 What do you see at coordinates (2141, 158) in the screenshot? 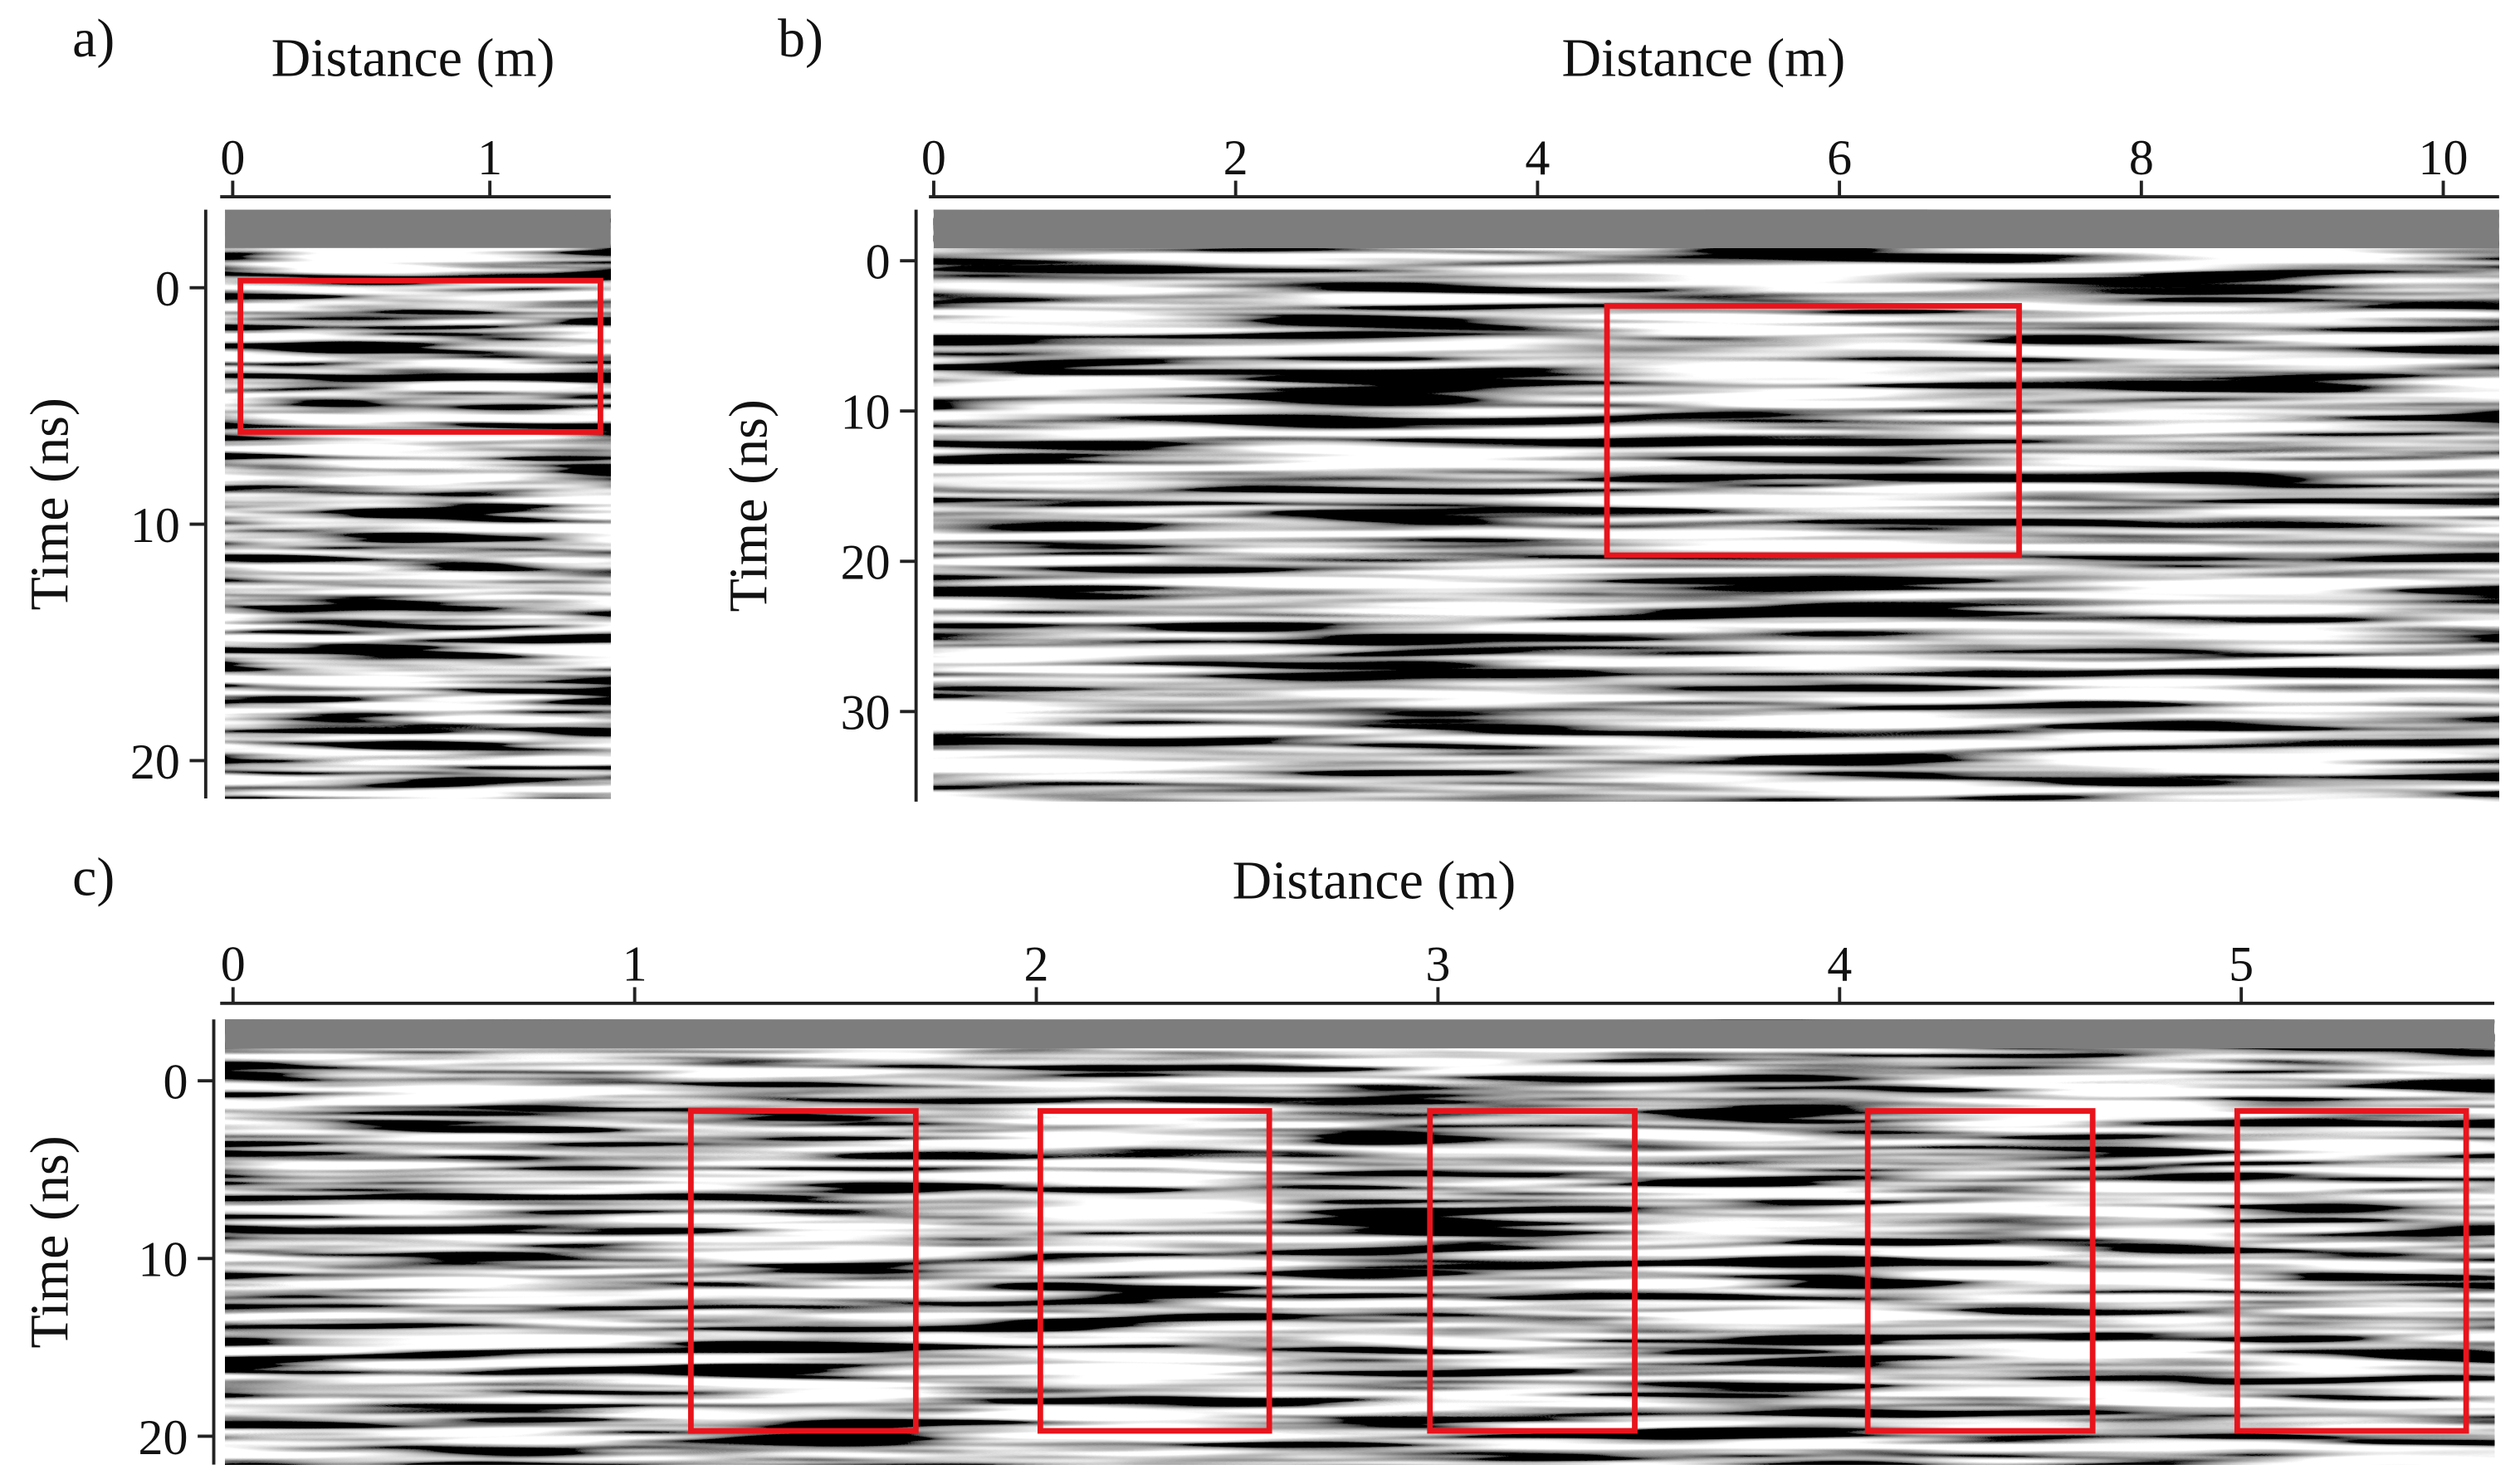
I see `x-tick-label: 8` at bounding box center [2141, 158].